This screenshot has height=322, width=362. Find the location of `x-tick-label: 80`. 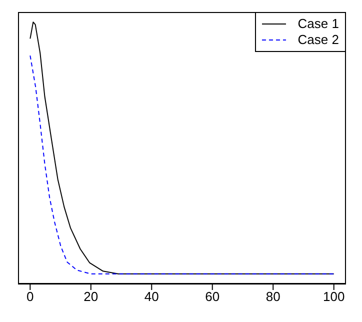

x-tick-label: 80 is located at coordinates (273, 296).